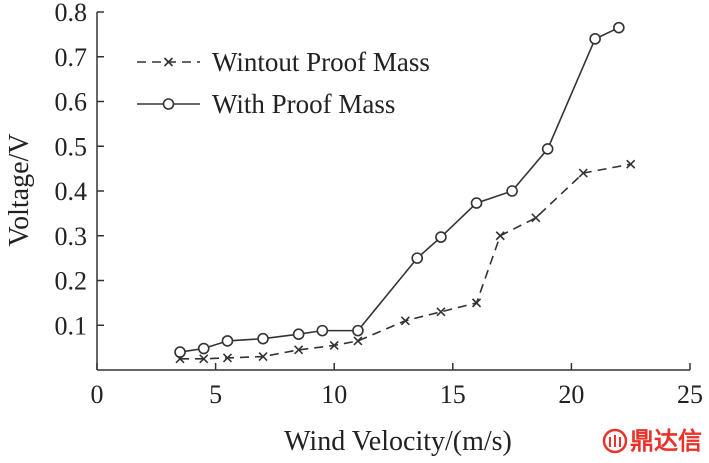 This screenshot has width=709, height=463. I want to click on x-tick-label: 20, so click(571, 394).